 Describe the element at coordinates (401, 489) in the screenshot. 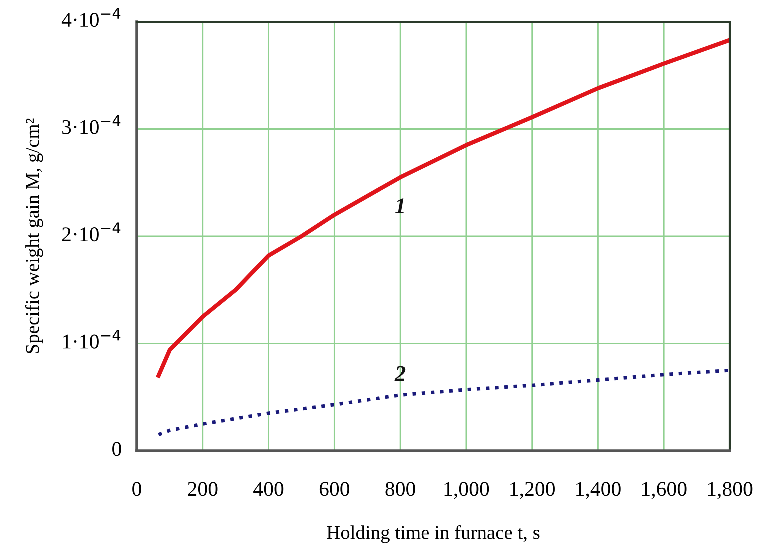

I see `x-tick-label: 800` at that location.